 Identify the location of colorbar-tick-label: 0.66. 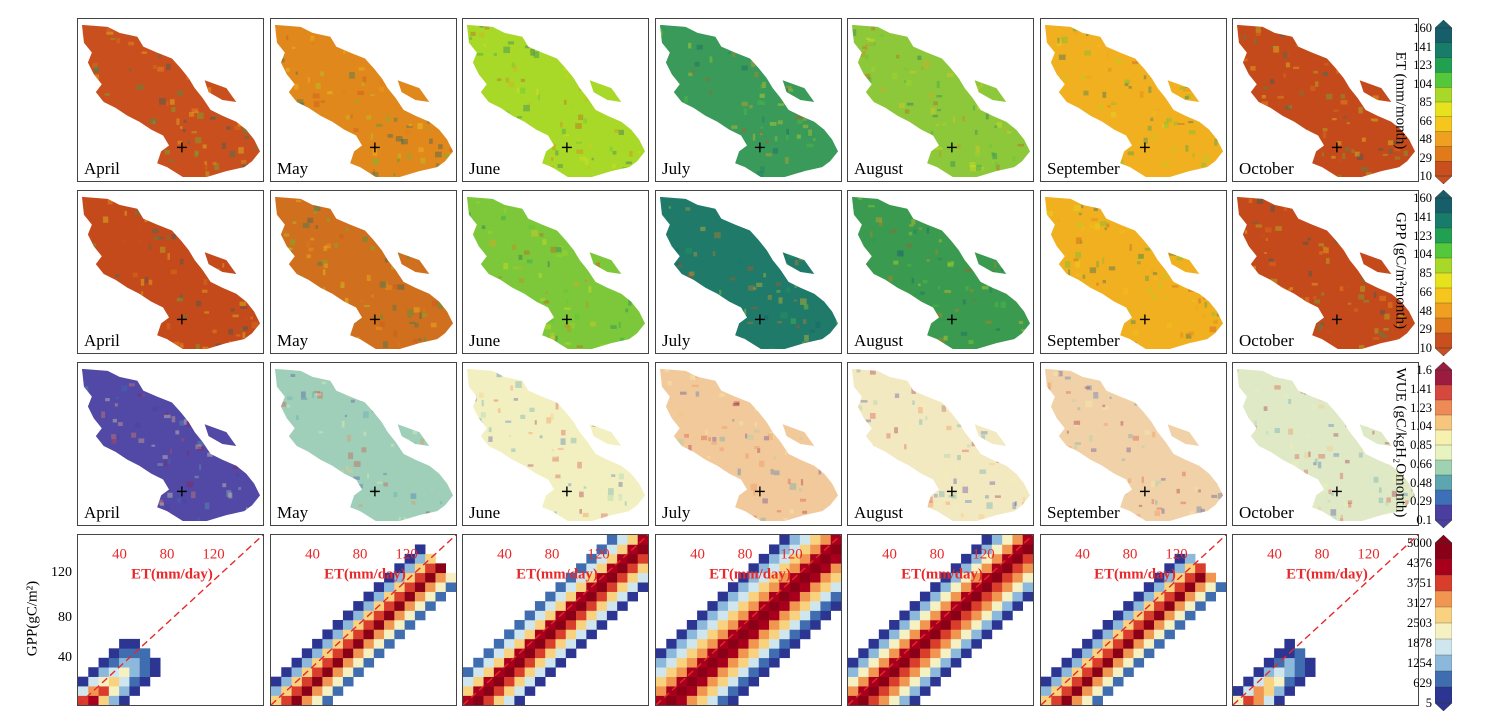
(1421, 463).